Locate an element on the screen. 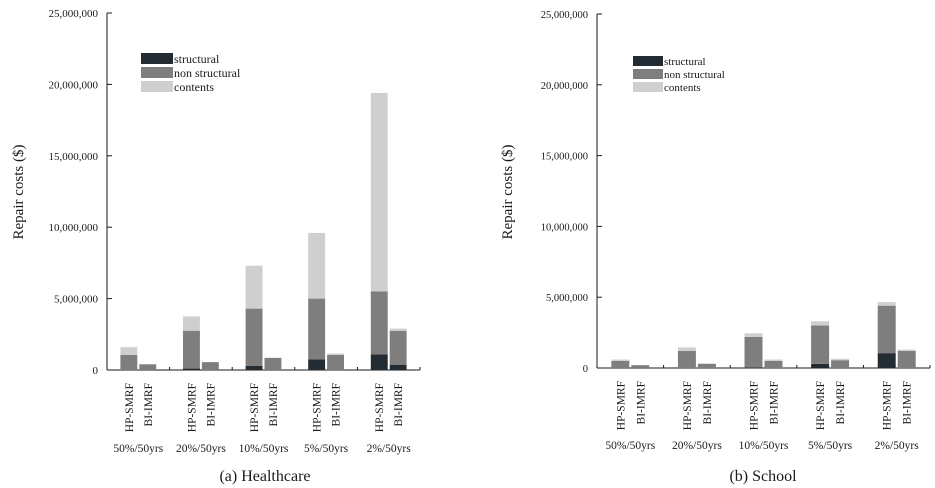 The image size is (935, 488). chart-caption: (b) School is located at coordinates (763, 476).